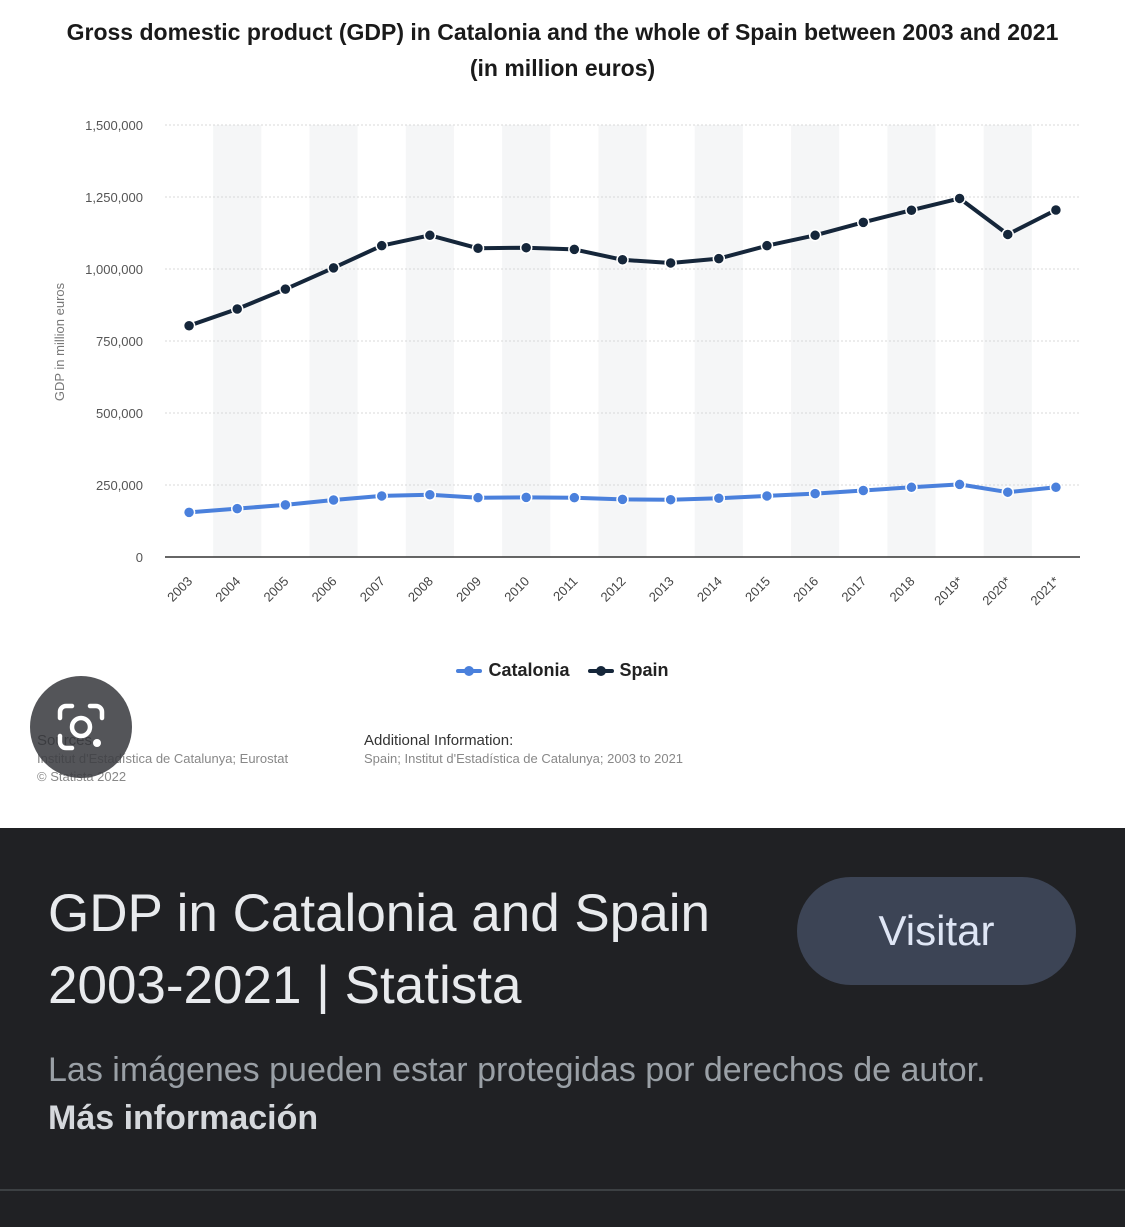 The width and height of the screenshot is (1125, 1227). What do you see at coordinates (139, 557) in the screenshot?
I see `y-tick-label: 0` at bounding box center [139, 557].